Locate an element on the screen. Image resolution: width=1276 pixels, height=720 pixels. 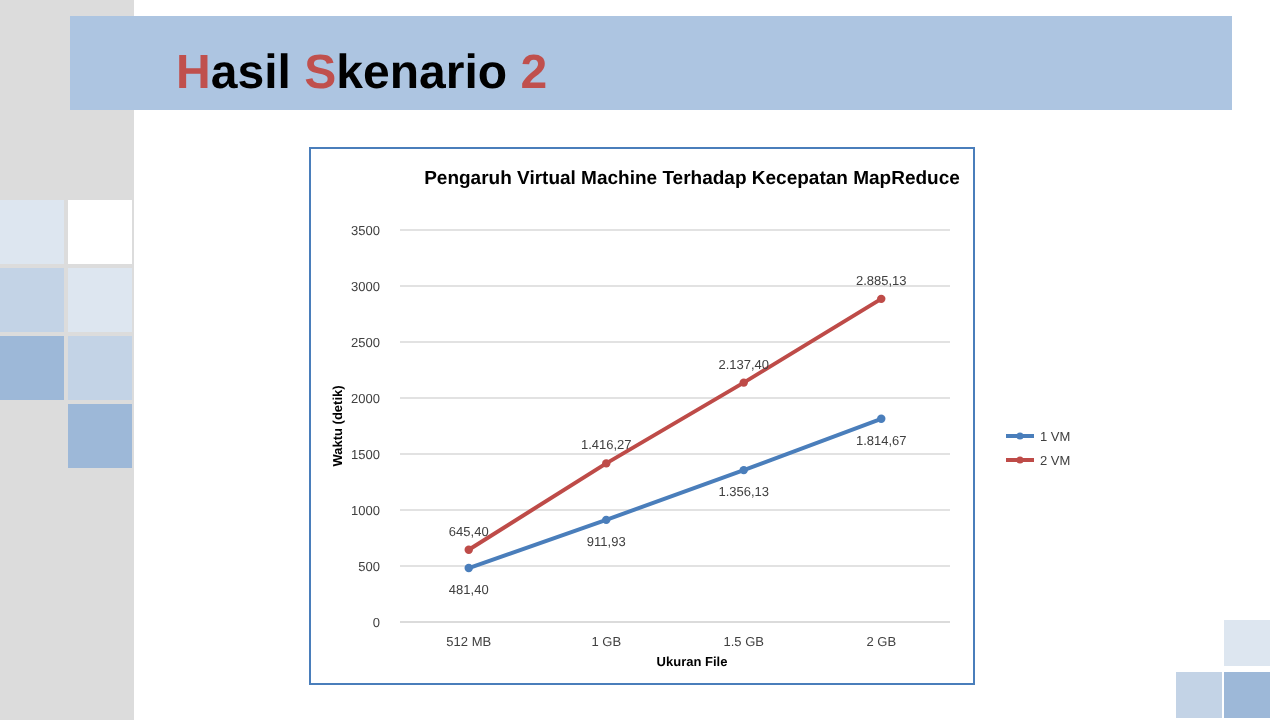
text: Hasil Skenario 2 is located at coordinates (362, 73).